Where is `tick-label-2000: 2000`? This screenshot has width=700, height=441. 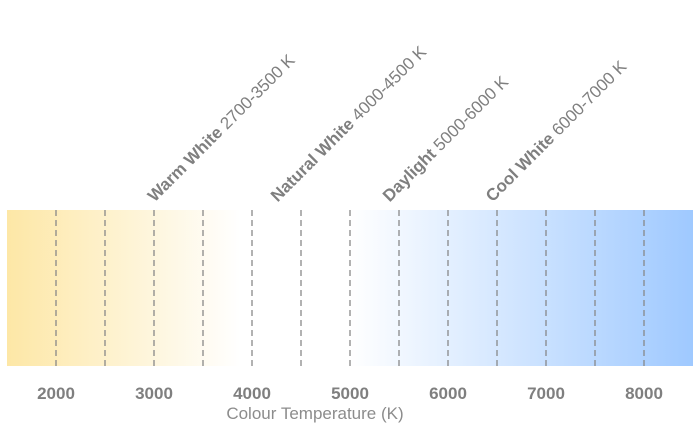 tick-label-2000: 2000 is located at coordinates (56, 393).